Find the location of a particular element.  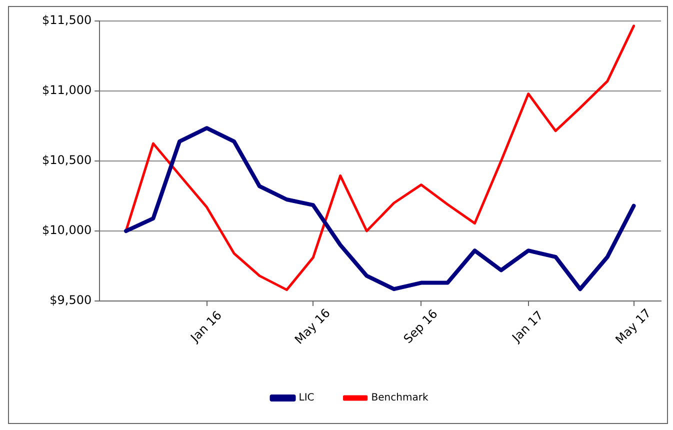

x-tick-label: Jan 17 is located at coordinates (527, 327).